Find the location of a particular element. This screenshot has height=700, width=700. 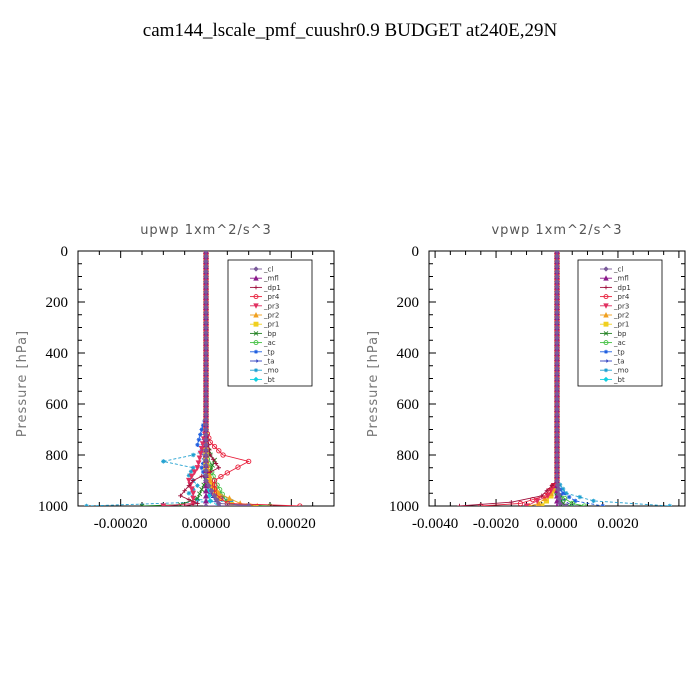

y-axis-label: Pressure [hPa] is located at coordinates (373, 383).